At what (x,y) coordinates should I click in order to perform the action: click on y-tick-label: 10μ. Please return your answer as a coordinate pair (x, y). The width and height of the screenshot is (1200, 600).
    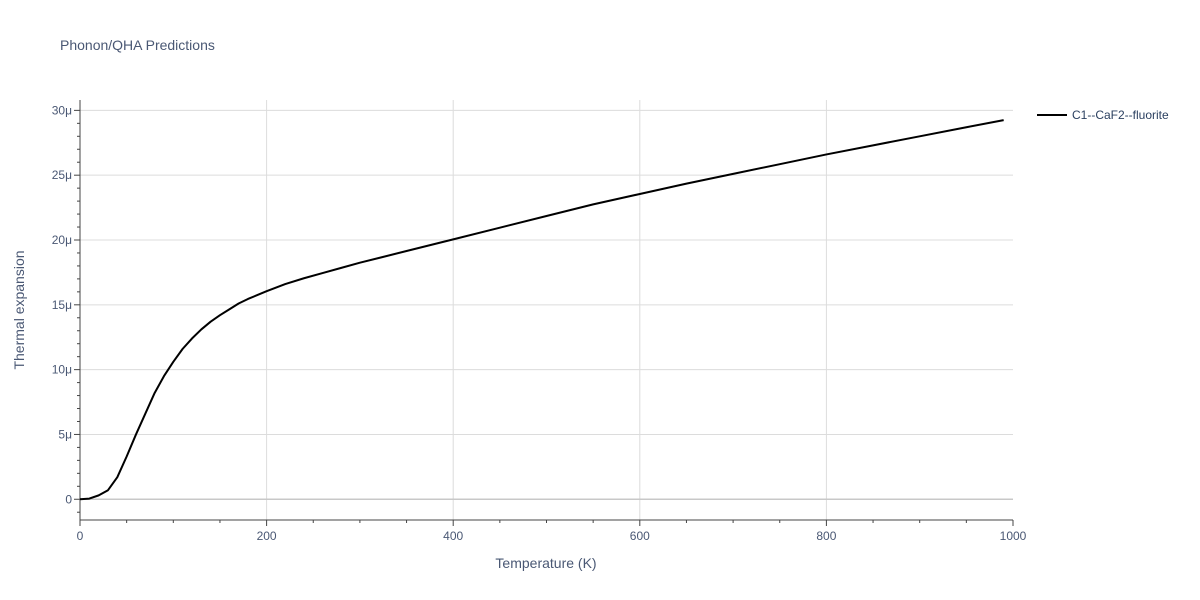
    Looking at the image, I should click on (62, 370).